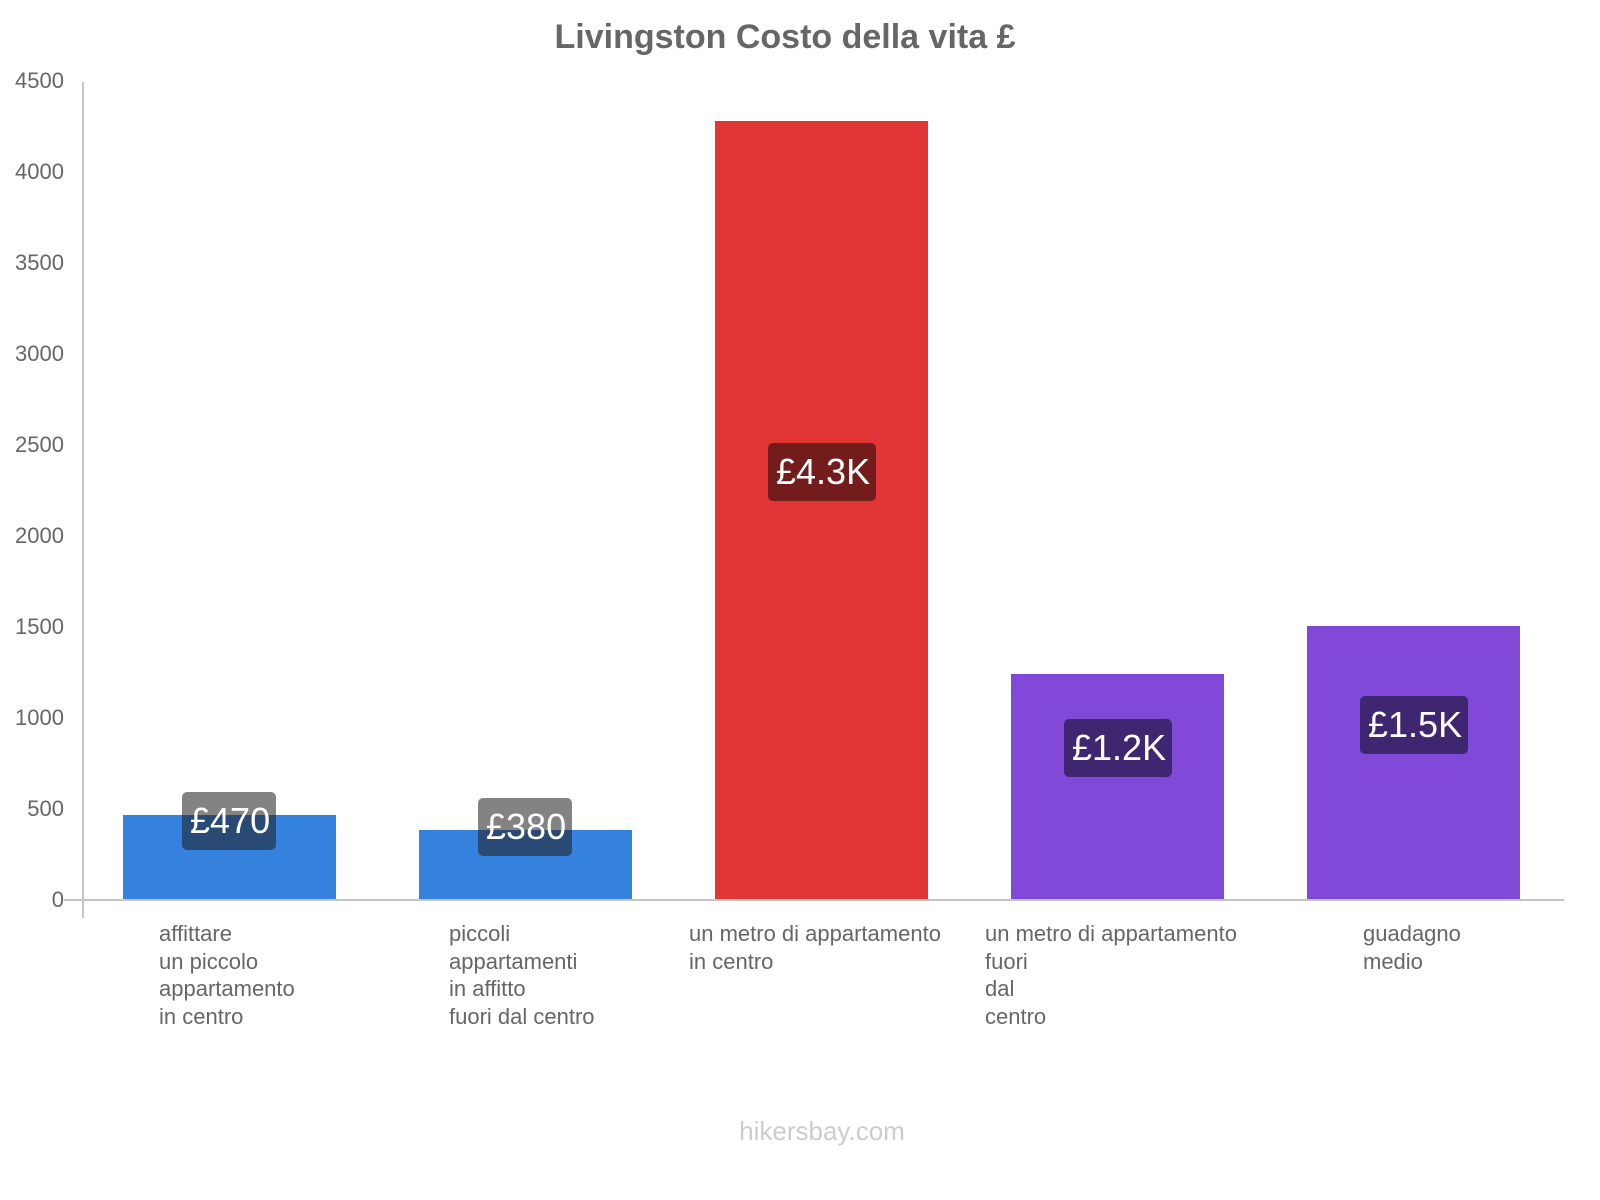  What do you see at coordinates (1117, 787) in the screenshot?
I see `bar-sqm-apartment-outside` at bounding box center [1117, 787].